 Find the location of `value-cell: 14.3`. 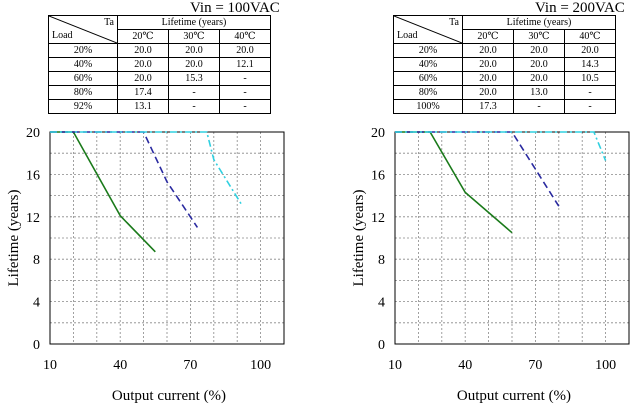

value-cell: 14.3 is located at coordinates (590, 64).